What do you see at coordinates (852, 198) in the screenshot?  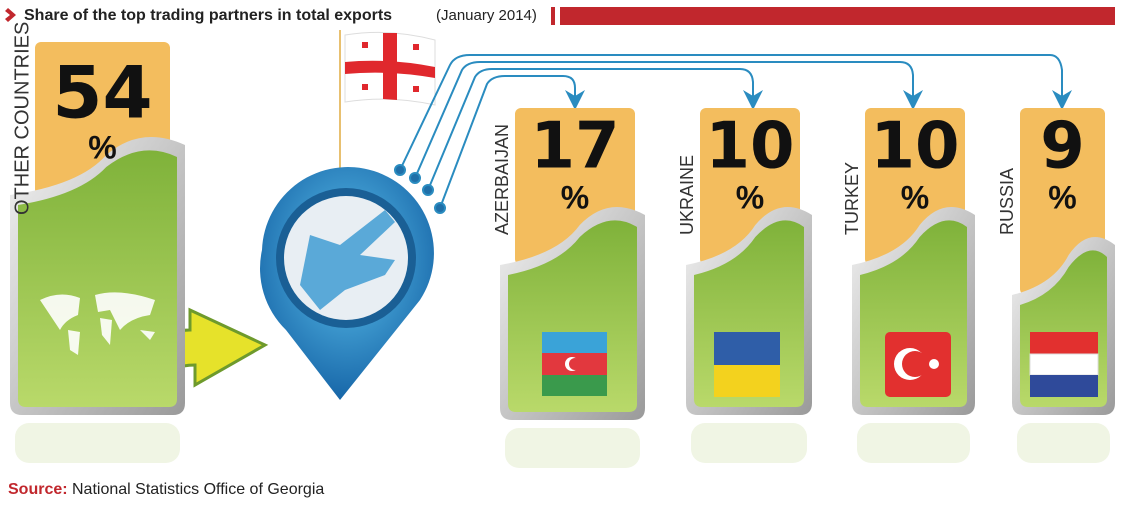 I see `country-label: TURKEY` at bounding box center [852, 198].